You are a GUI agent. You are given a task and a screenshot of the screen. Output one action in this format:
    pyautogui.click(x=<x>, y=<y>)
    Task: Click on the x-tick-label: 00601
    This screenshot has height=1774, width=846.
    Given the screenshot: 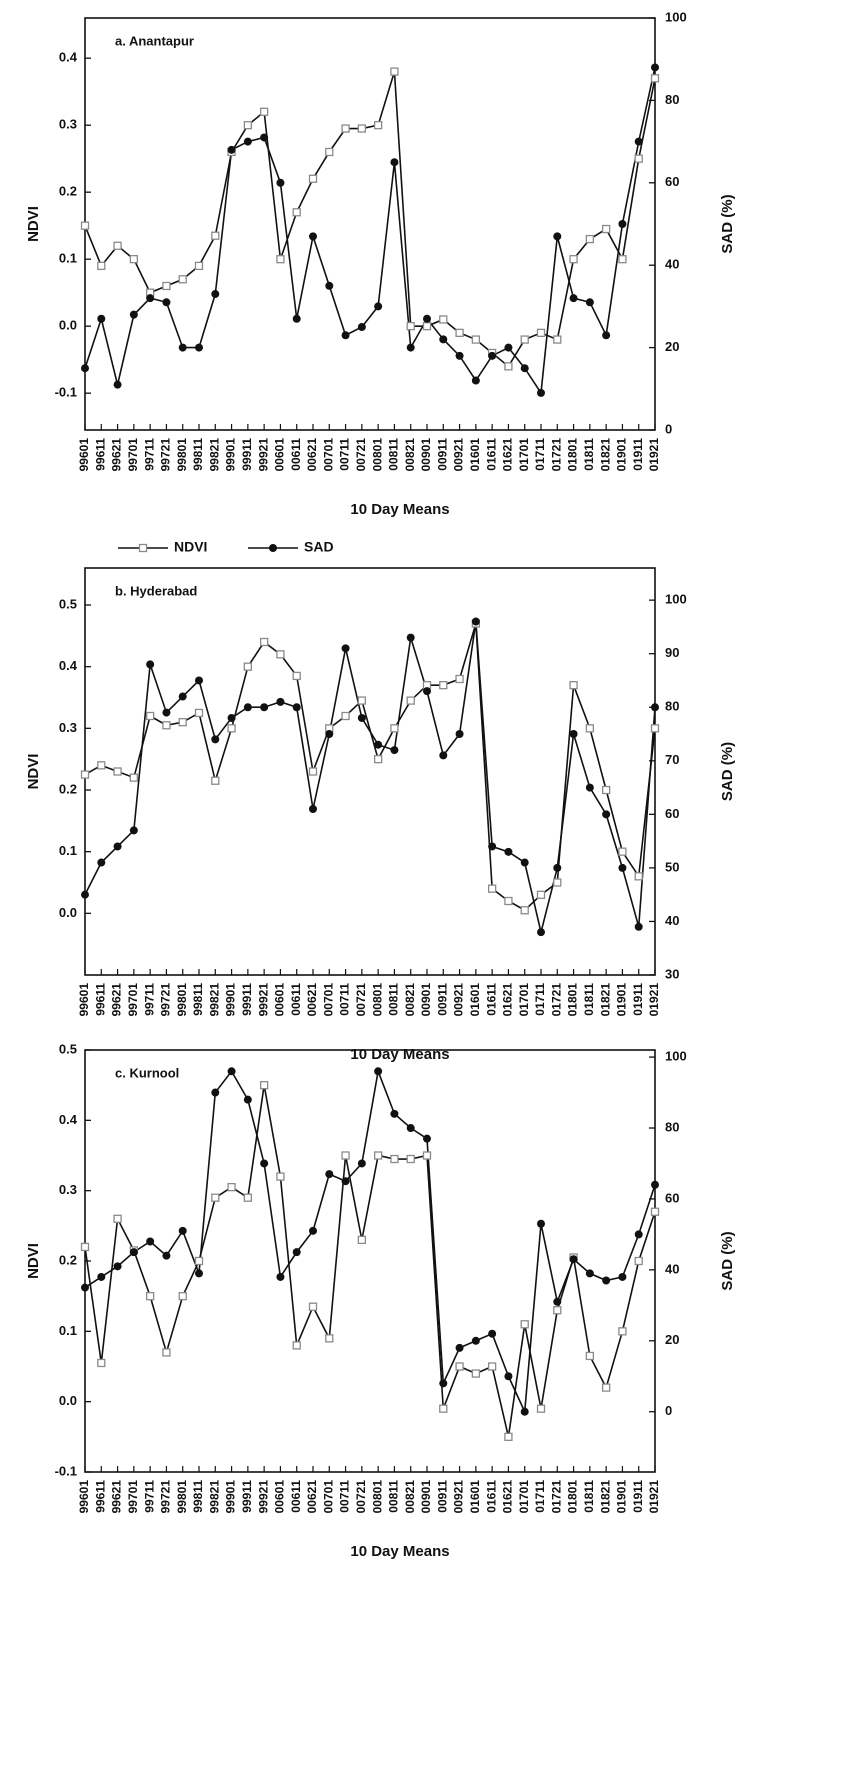 What is the action you would take?
    pyautogui.click(x=280, y=1497)
    